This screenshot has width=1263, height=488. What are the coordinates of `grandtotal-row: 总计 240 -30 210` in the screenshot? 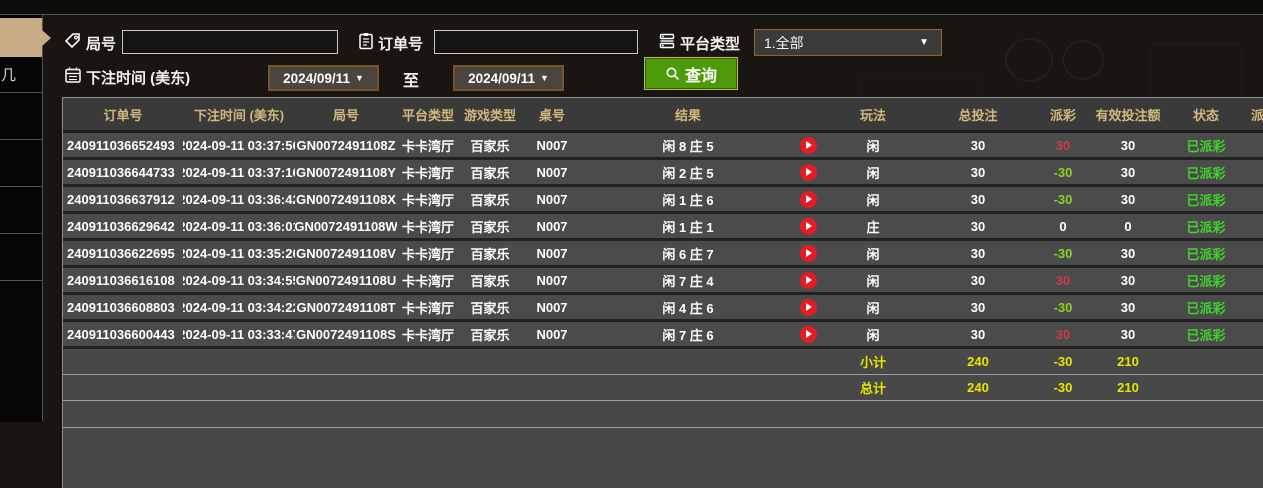 It's located at (663, 388).